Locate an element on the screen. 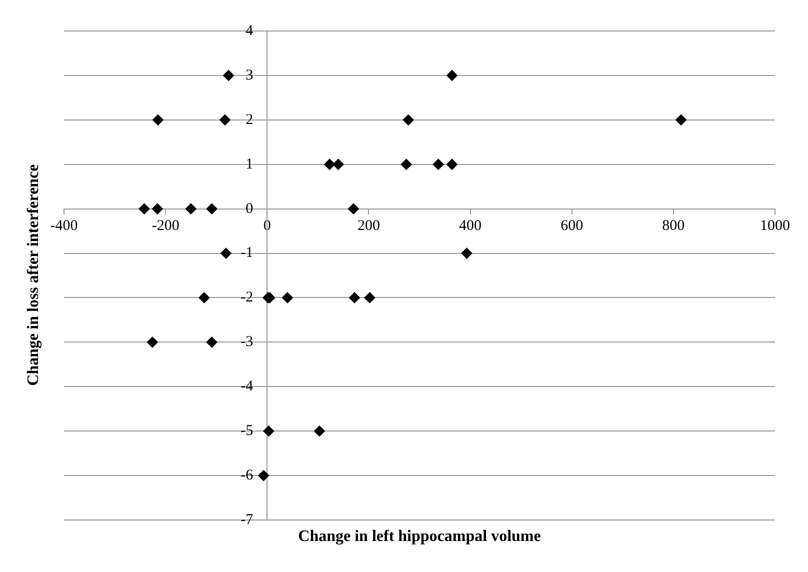  y-tick-label: -4 is located at coordinates (247, 386).